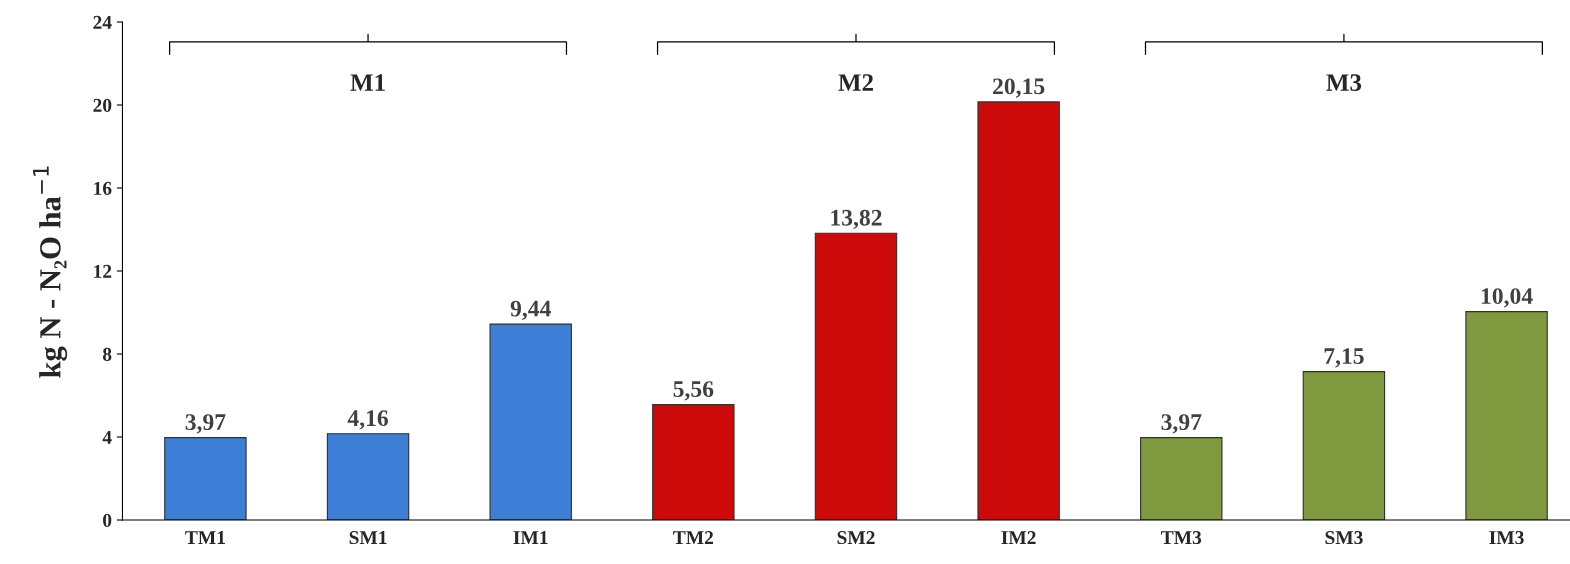 Image resolution: width=1570 pixels, height=564 pixels. What do you see at coordinates (1507, 298) in the screenshot?
I see `data-label: 10,04` at bounding box center [1507, 298].